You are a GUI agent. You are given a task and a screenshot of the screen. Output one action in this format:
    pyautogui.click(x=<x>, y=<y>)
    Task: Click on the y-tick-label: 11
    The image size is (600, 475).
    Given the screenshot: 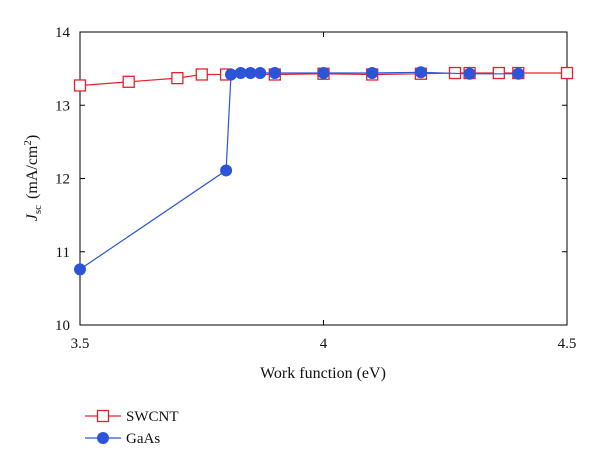 What is the action you would take?
    pyautogui.click(x=63, y=253)
    